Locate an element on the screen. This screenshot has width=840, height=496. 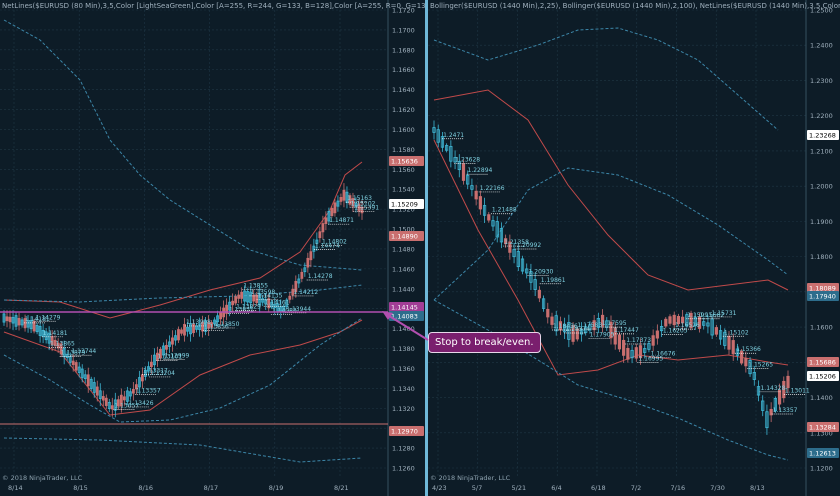
price-axis-label: 1.1340 is located at coordinates (403, 389).